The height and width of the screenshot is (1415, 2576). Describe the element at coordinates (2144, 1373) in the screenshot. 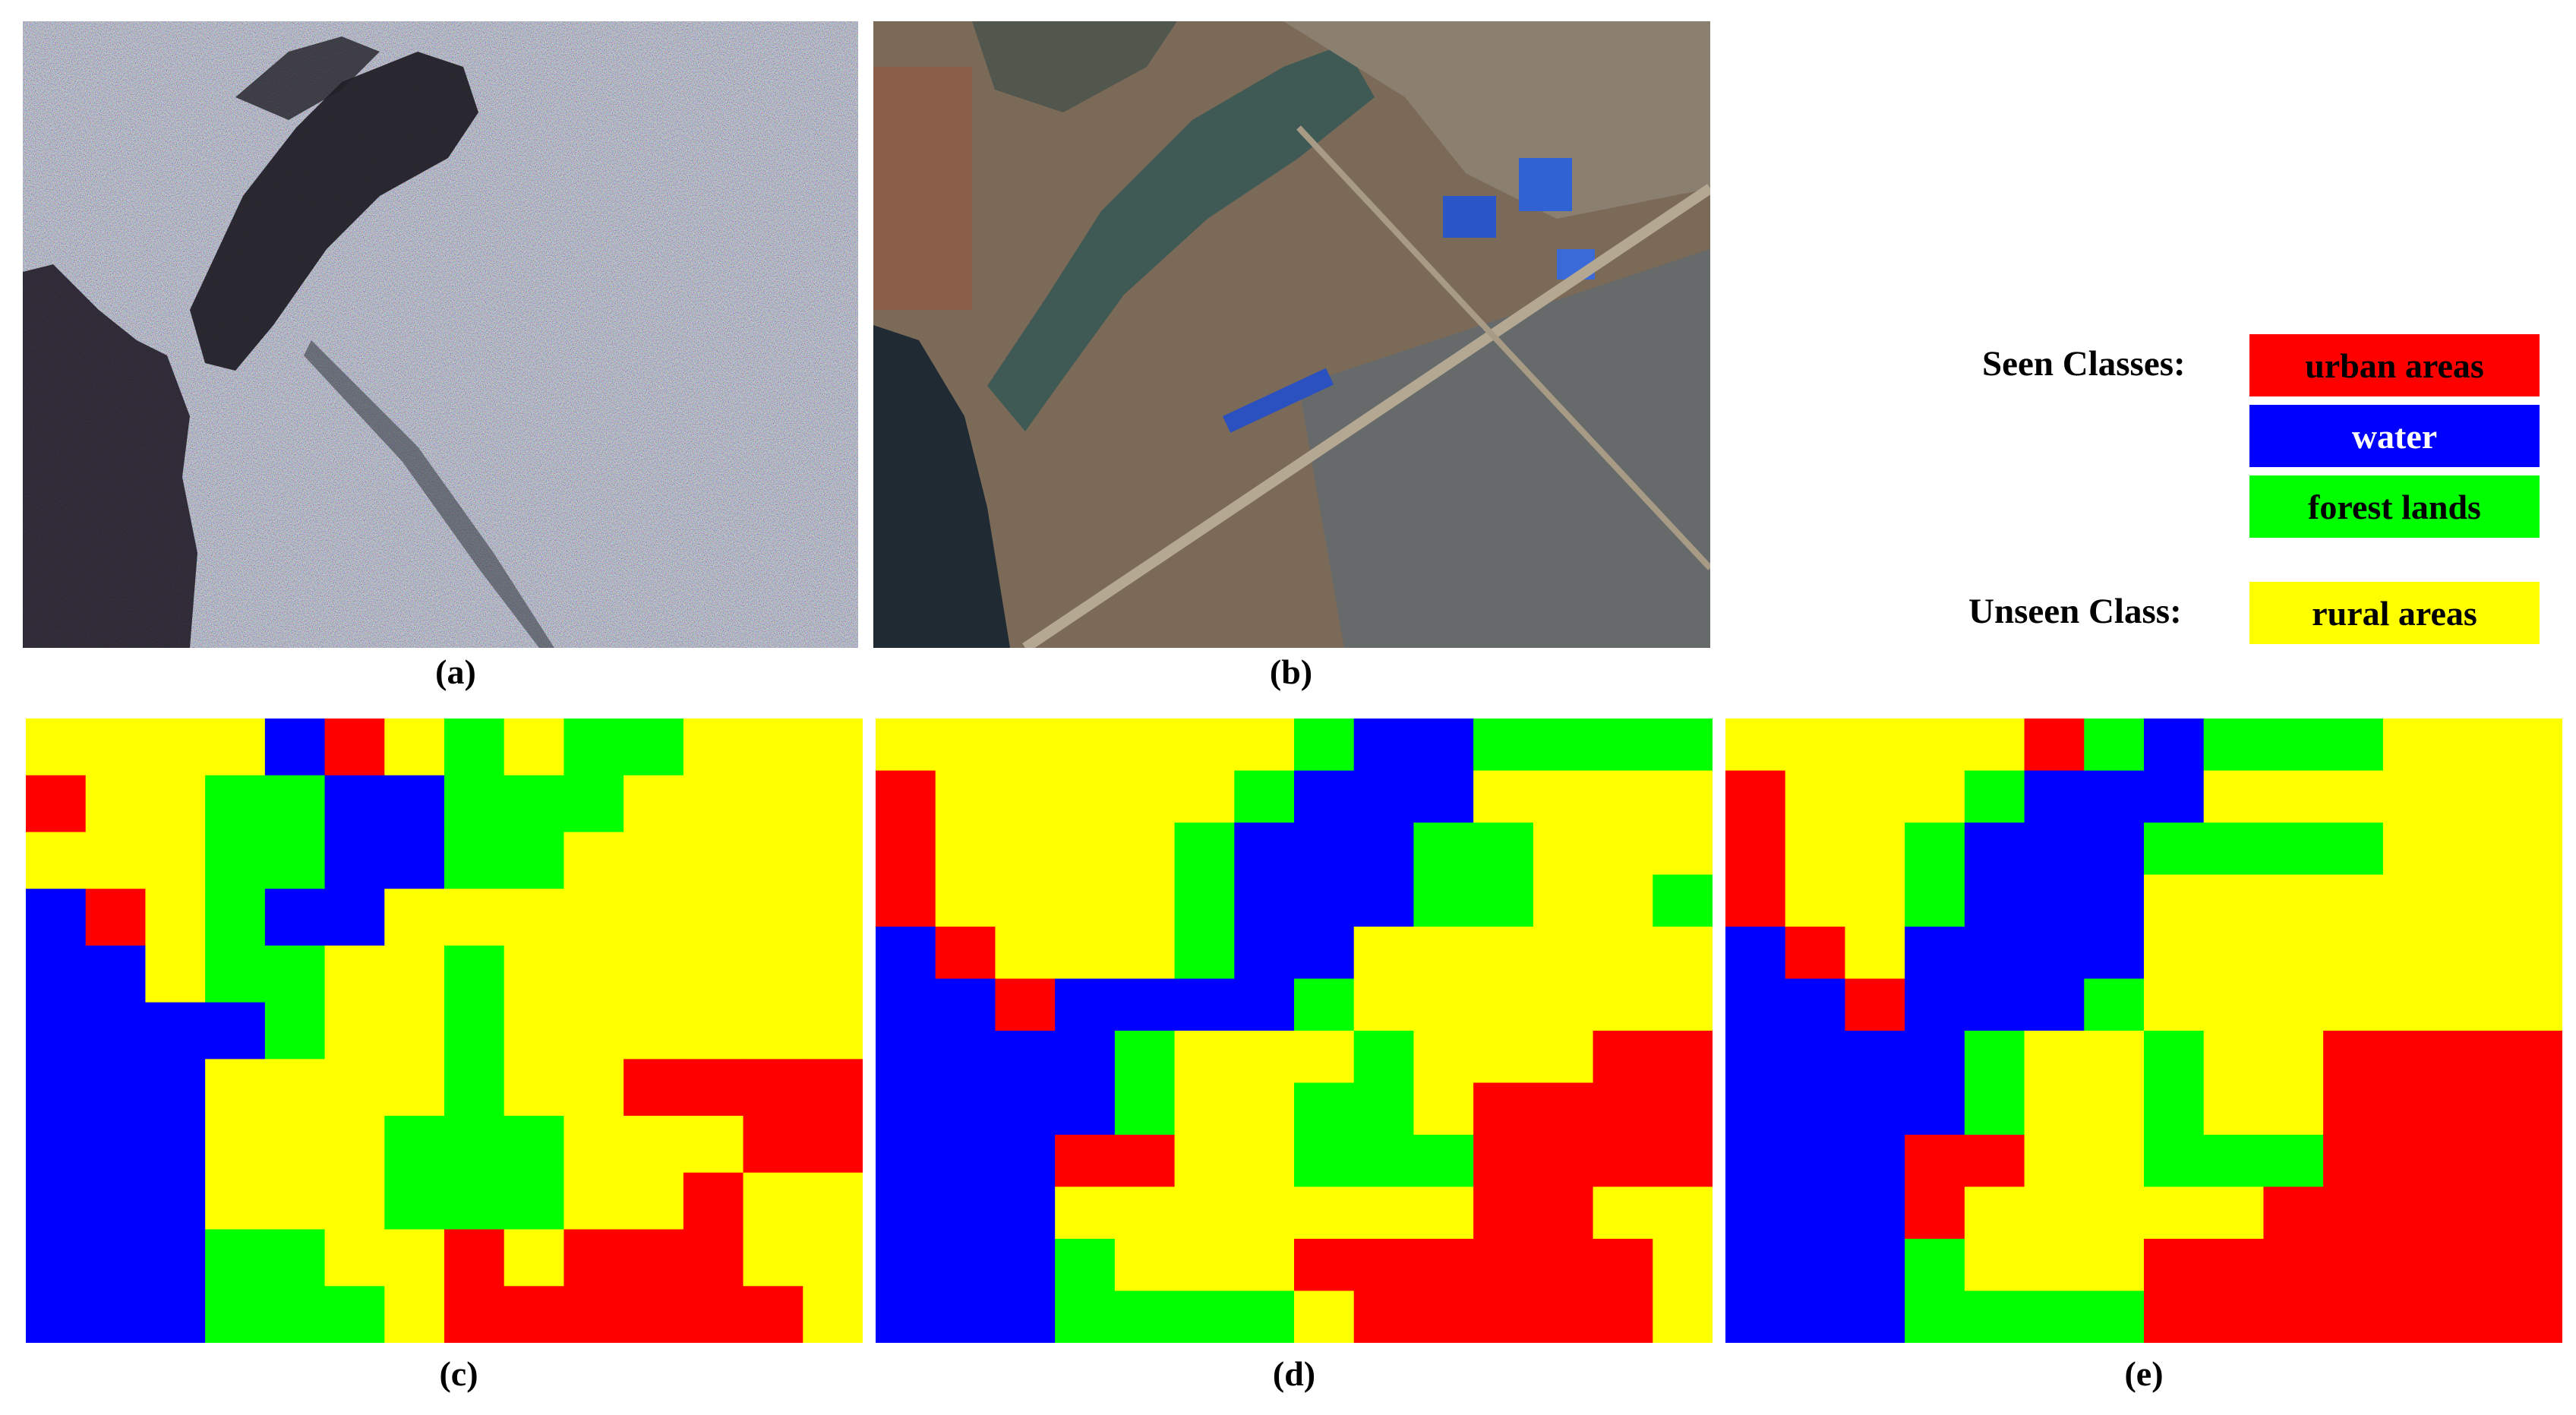

I see `caption-e: (e)` at that location.